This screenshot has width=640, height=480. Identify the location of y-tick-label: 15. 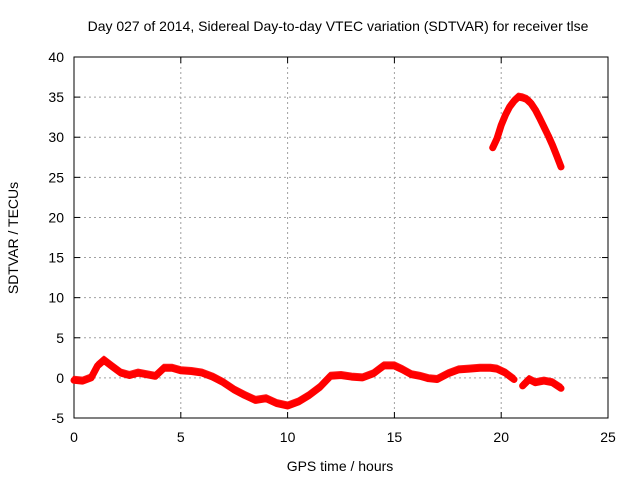
(56, 258).